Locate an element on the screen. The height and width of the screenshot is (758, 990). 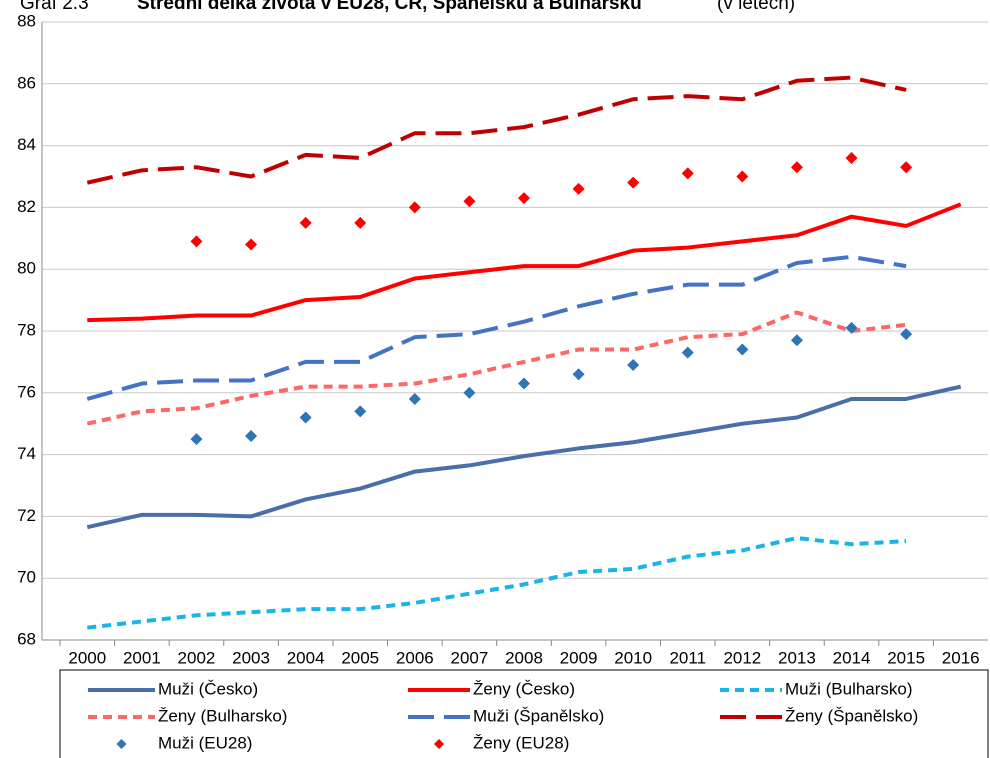
x-tick-label: 2000 is located at coordinates (87, 657).